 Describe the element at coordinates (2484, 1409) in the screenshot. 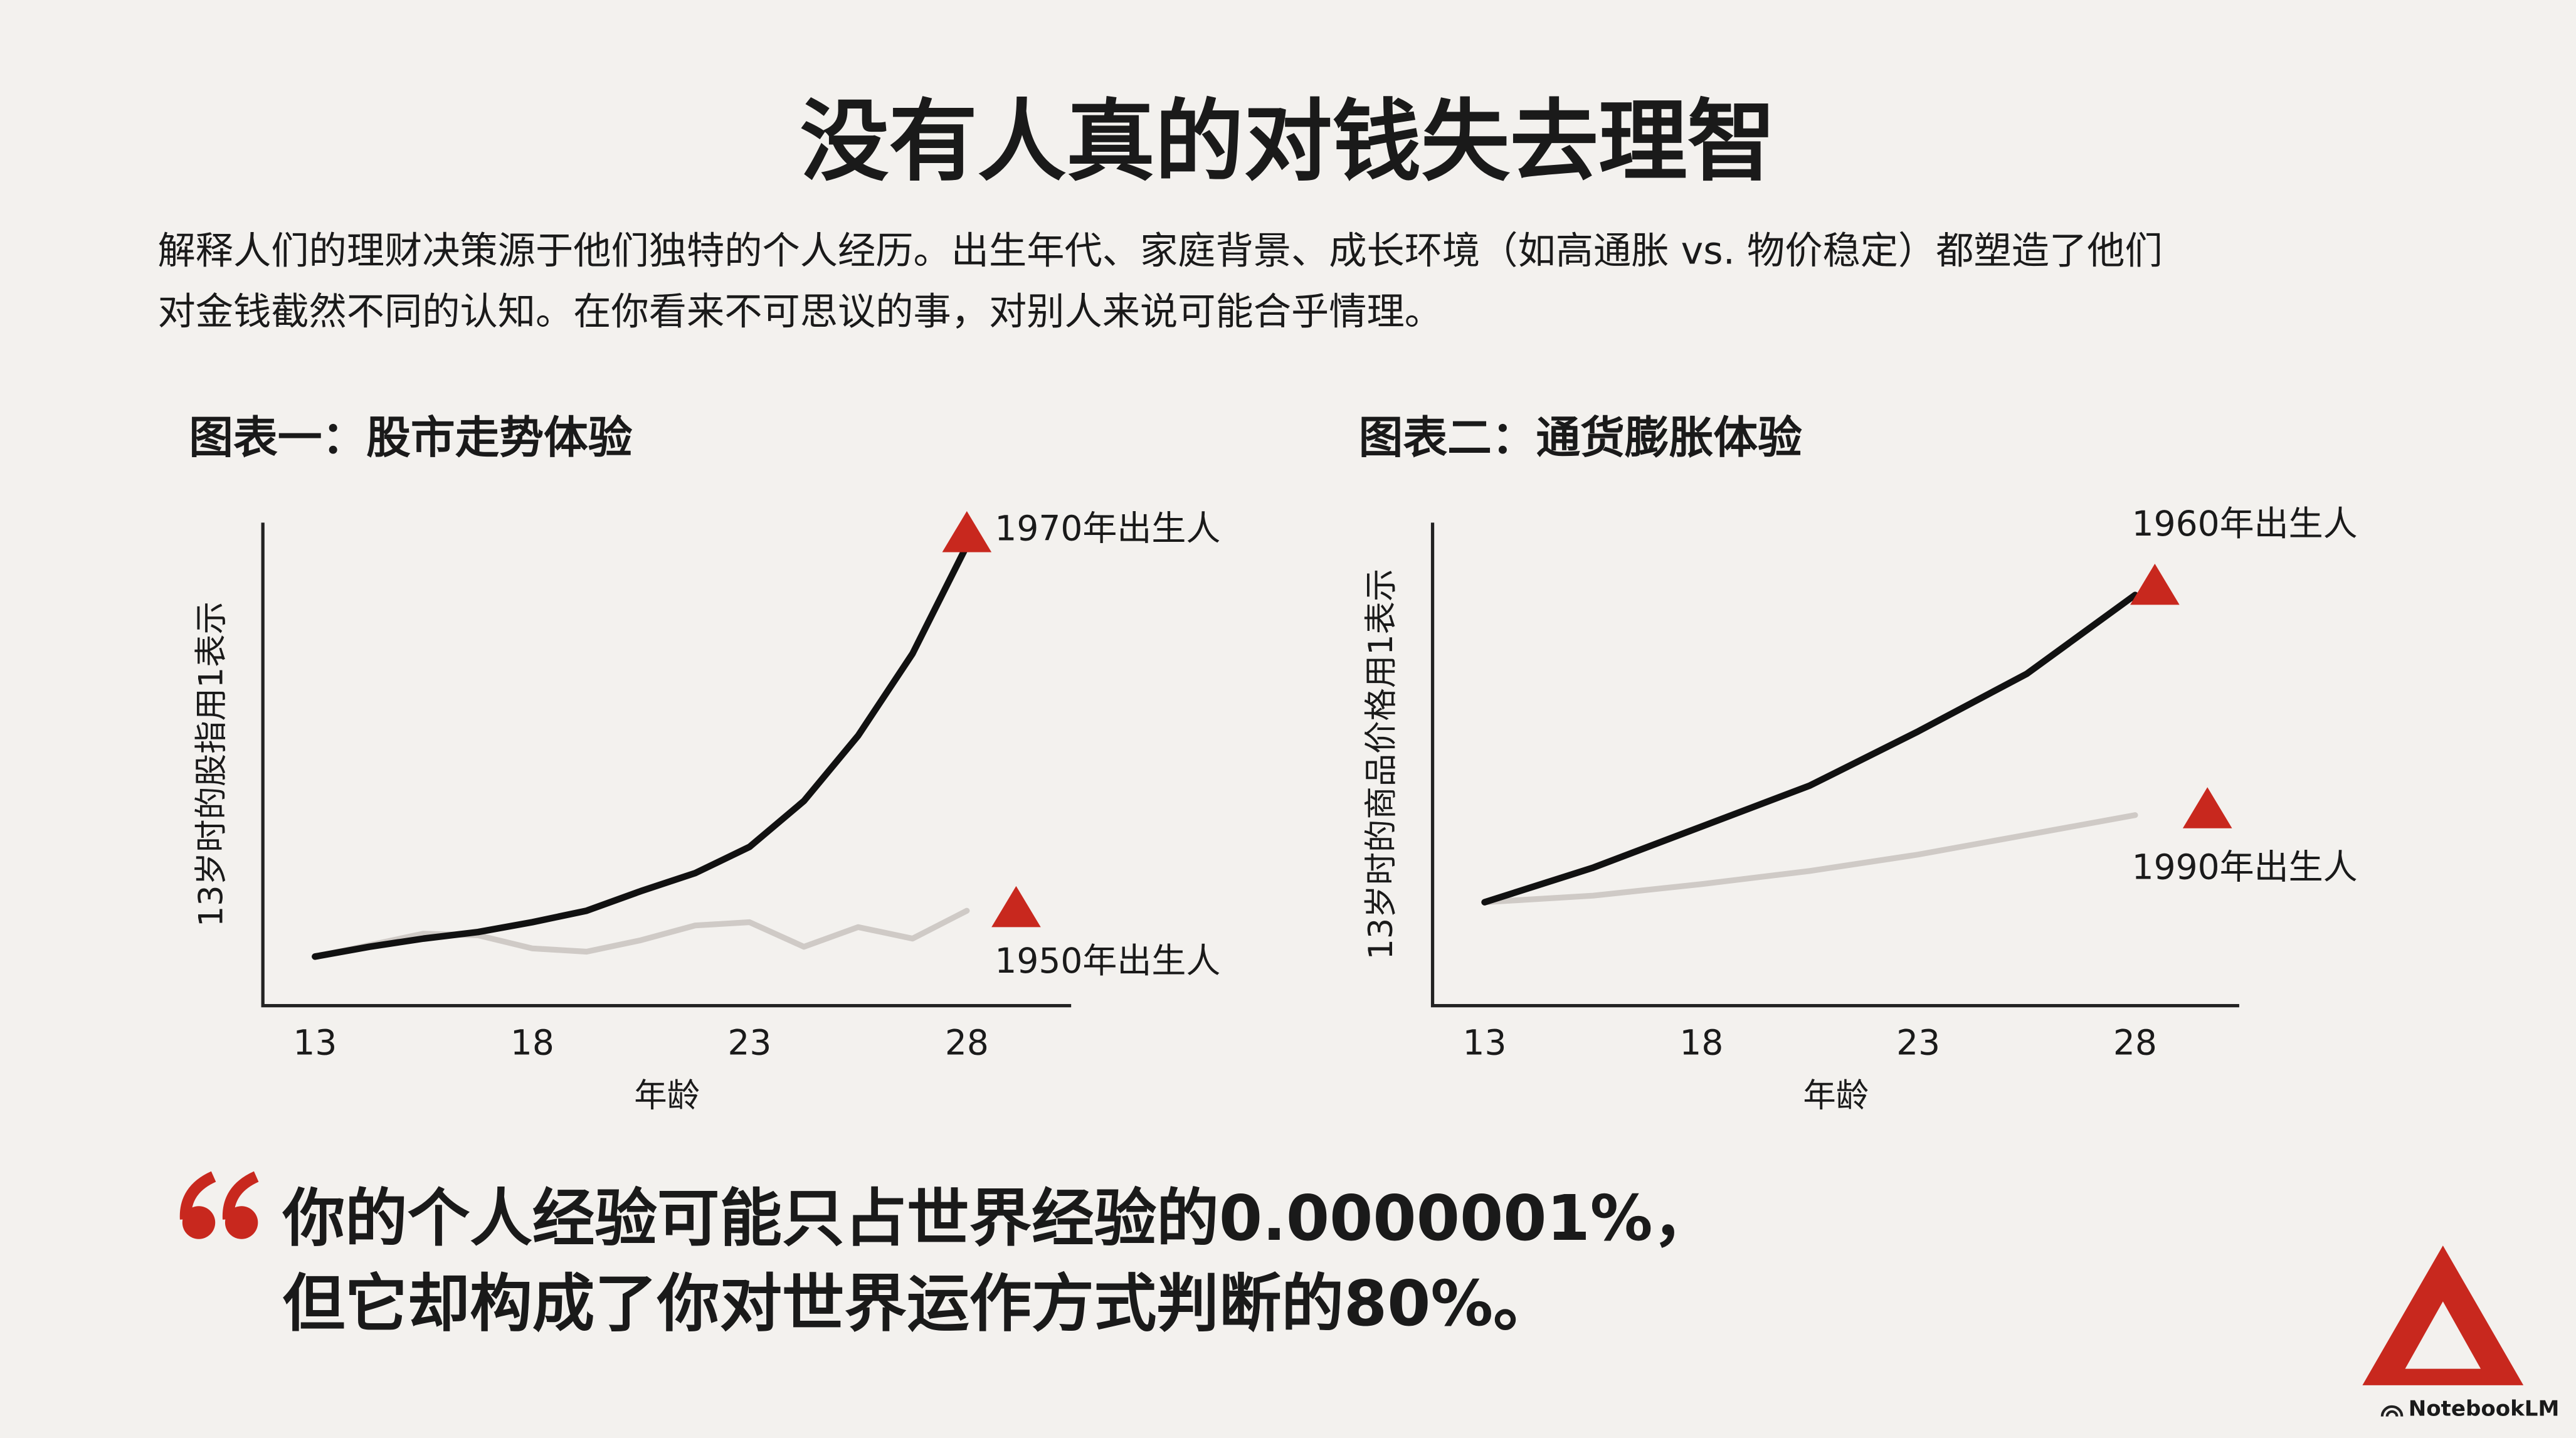

I see `brand: NotebookLM` at that location.